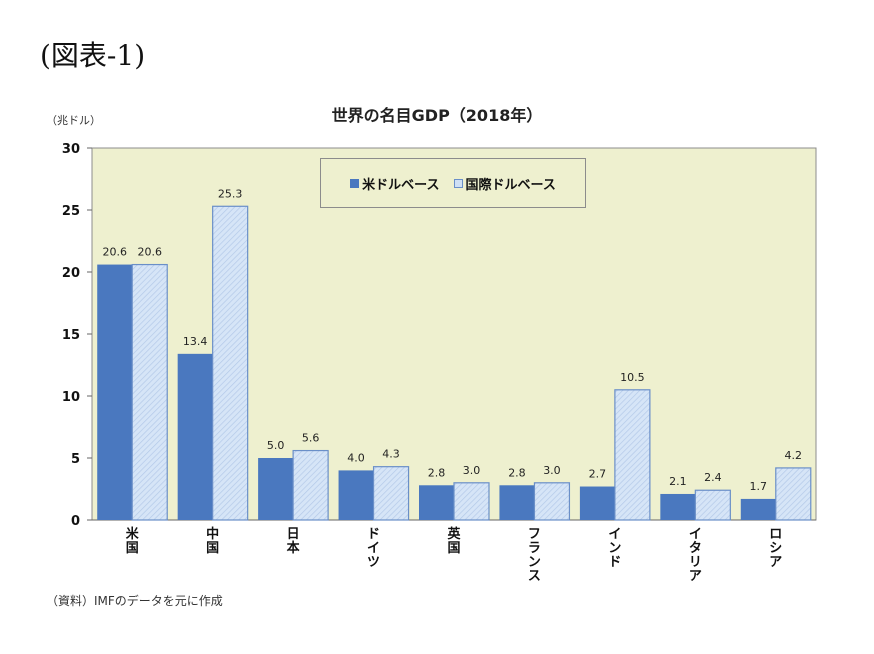  I want to click on x-tick-label: ドイツ, so click(374, 548).